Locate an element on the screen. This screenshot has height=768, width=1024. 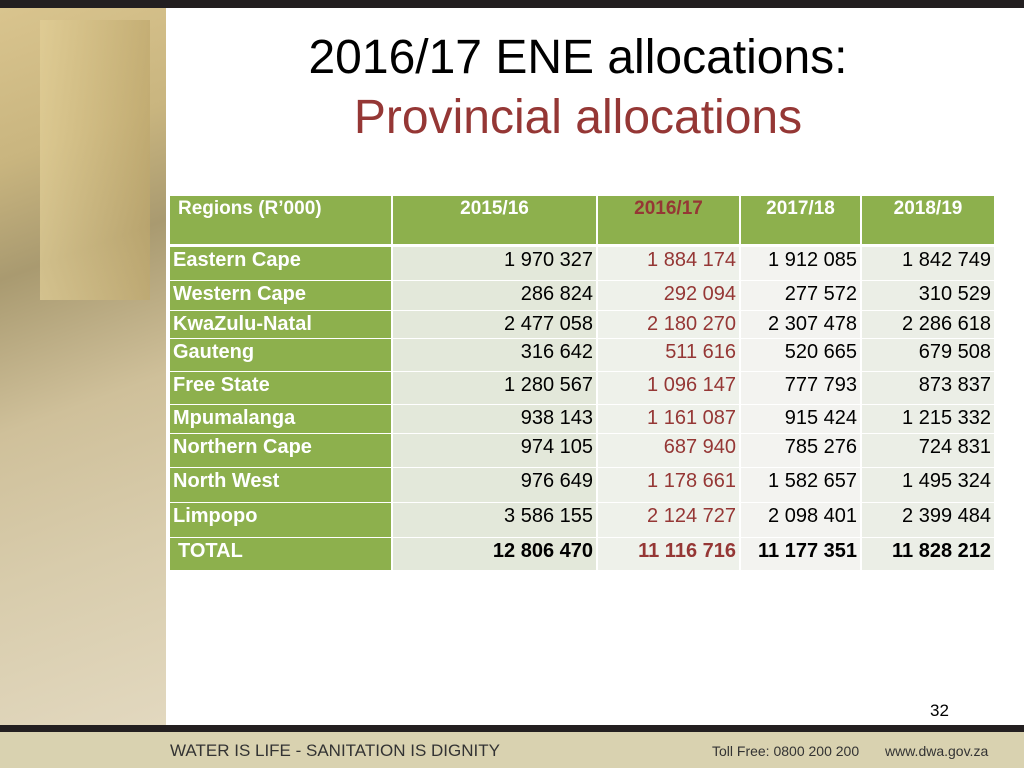
value-cell: 2 399 484 is located at coordinates (928, 520).